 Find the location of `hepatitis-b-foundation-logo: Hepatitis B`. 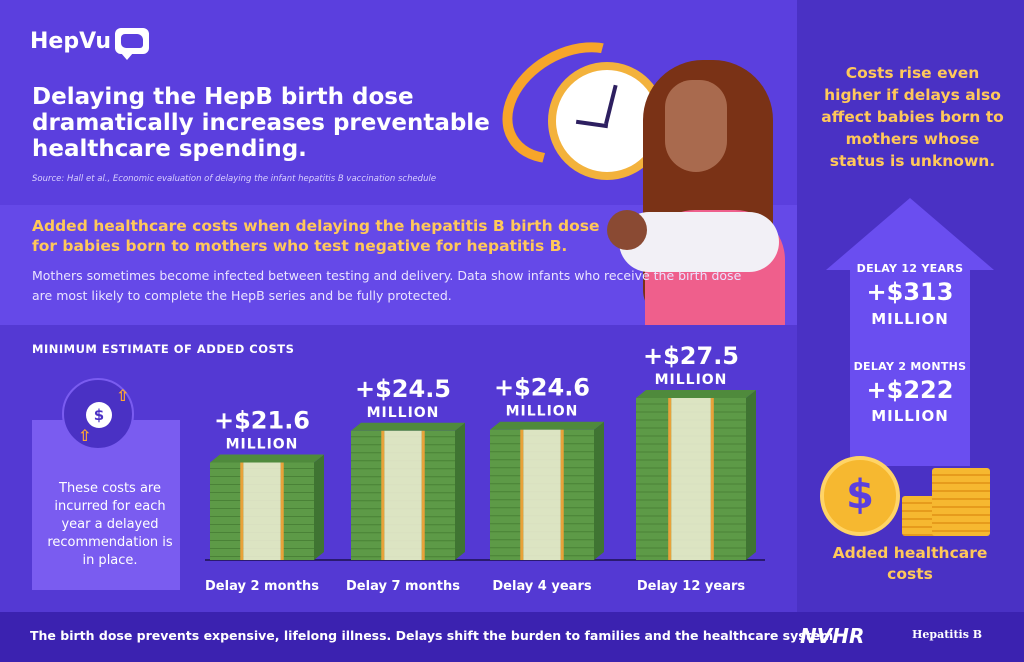

hepatitis-b-foundation-logo: Hepatitis B is located at coordinates (947, 634).